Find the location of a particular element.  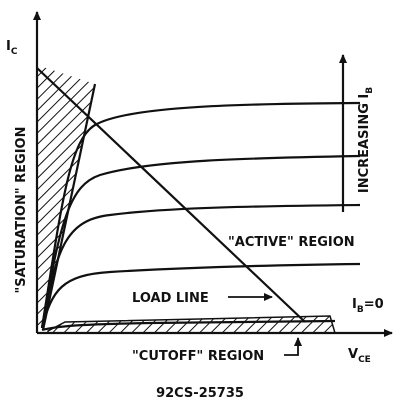

cutoff-label: "CUTOFF" REGION is located at coordinates (198, 356).